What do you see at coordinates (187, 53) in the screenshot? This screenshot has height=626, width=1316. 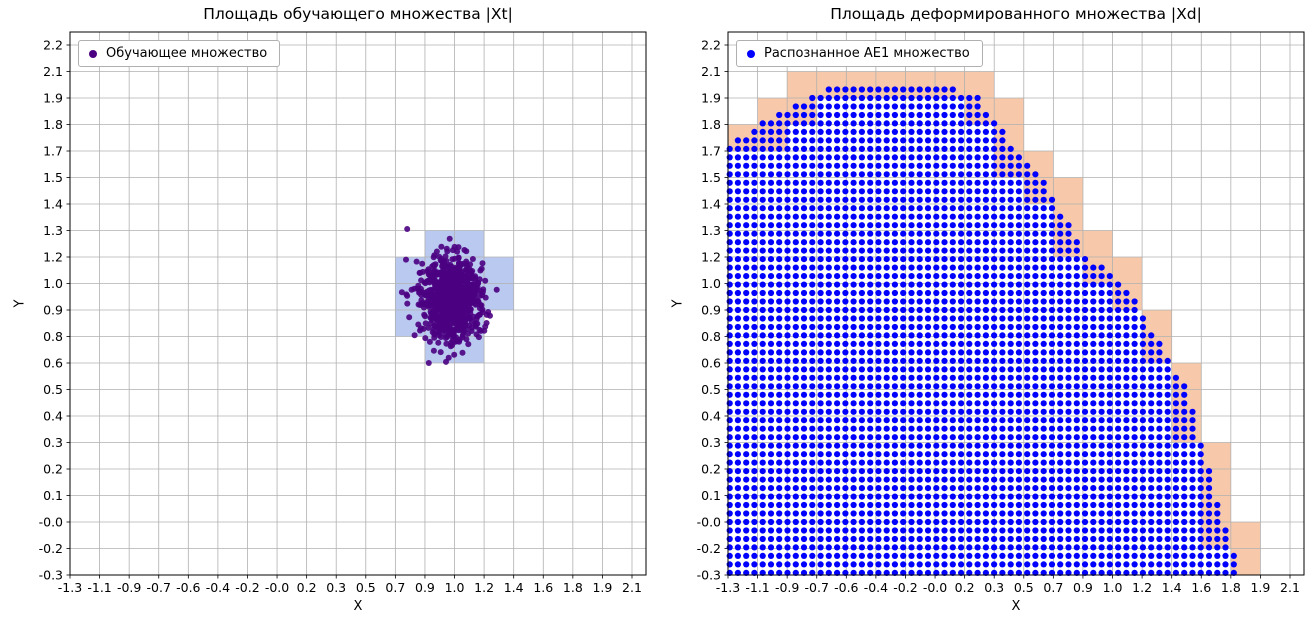 I see `legend-label: Обучающее множество` at bounding box center [187, 53].